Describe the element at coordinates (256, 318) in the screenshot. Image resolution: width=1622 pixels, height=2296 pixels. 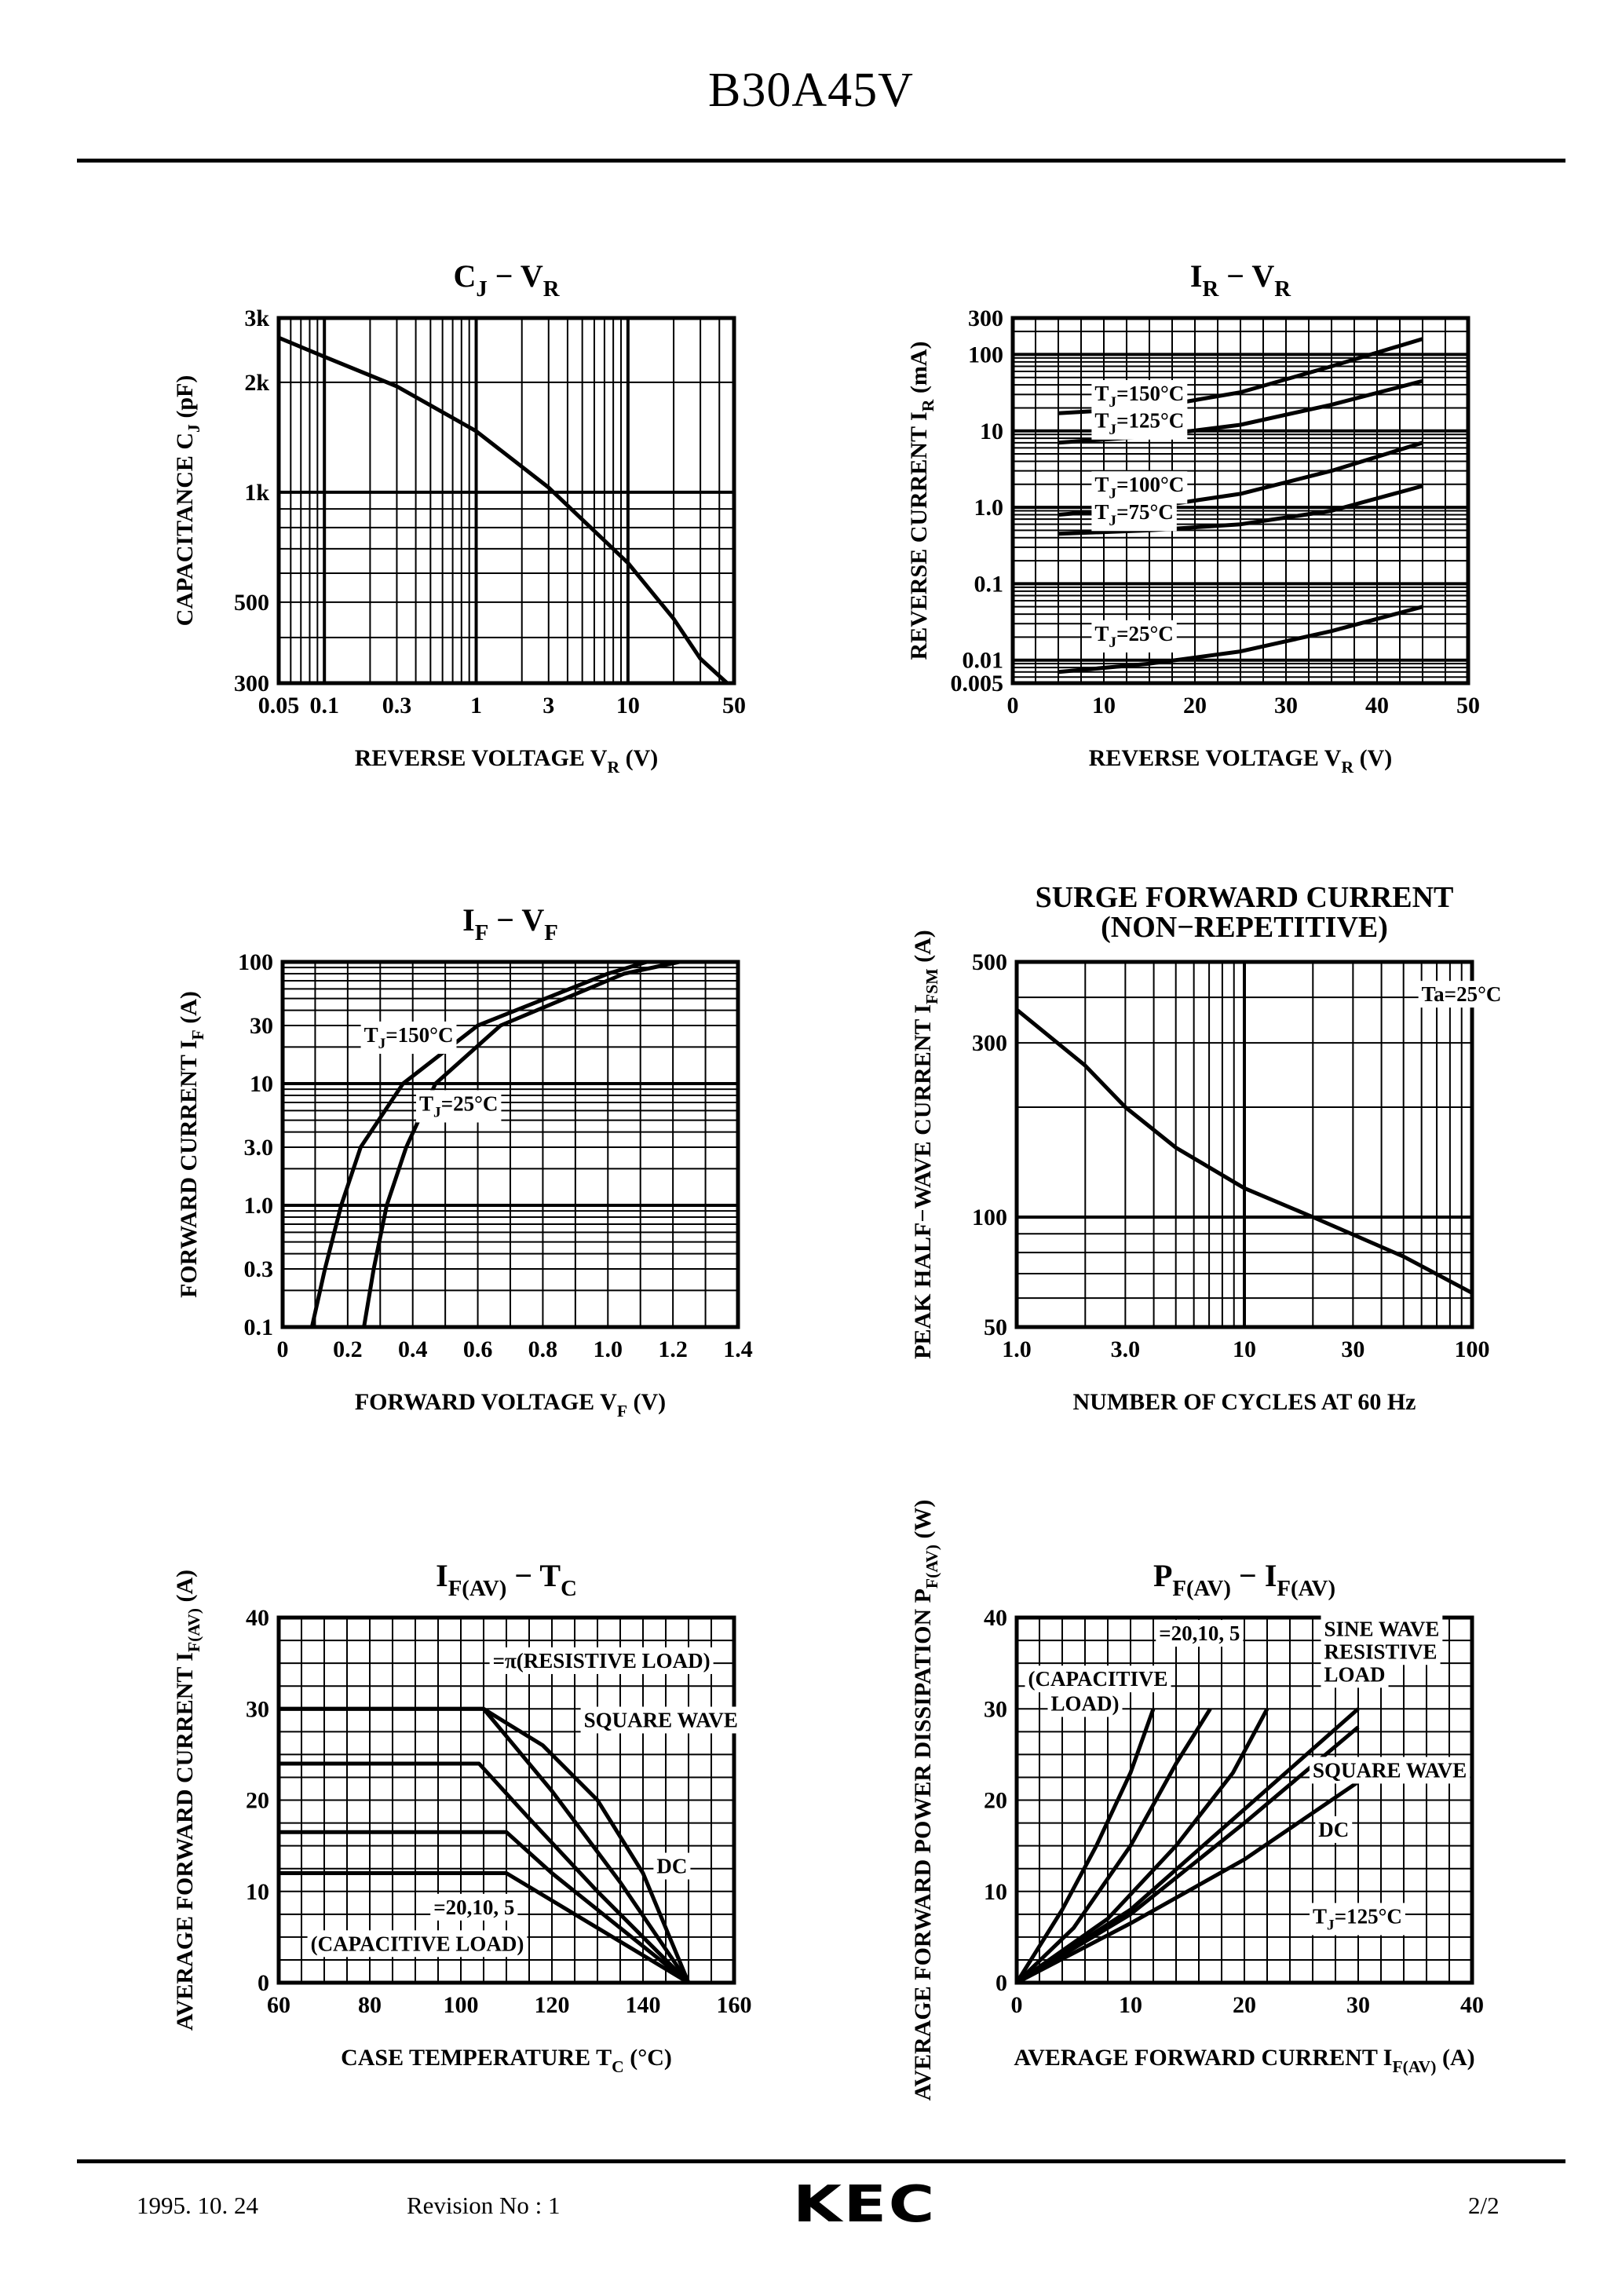
I see `y-tick-label: 3k` at that location.